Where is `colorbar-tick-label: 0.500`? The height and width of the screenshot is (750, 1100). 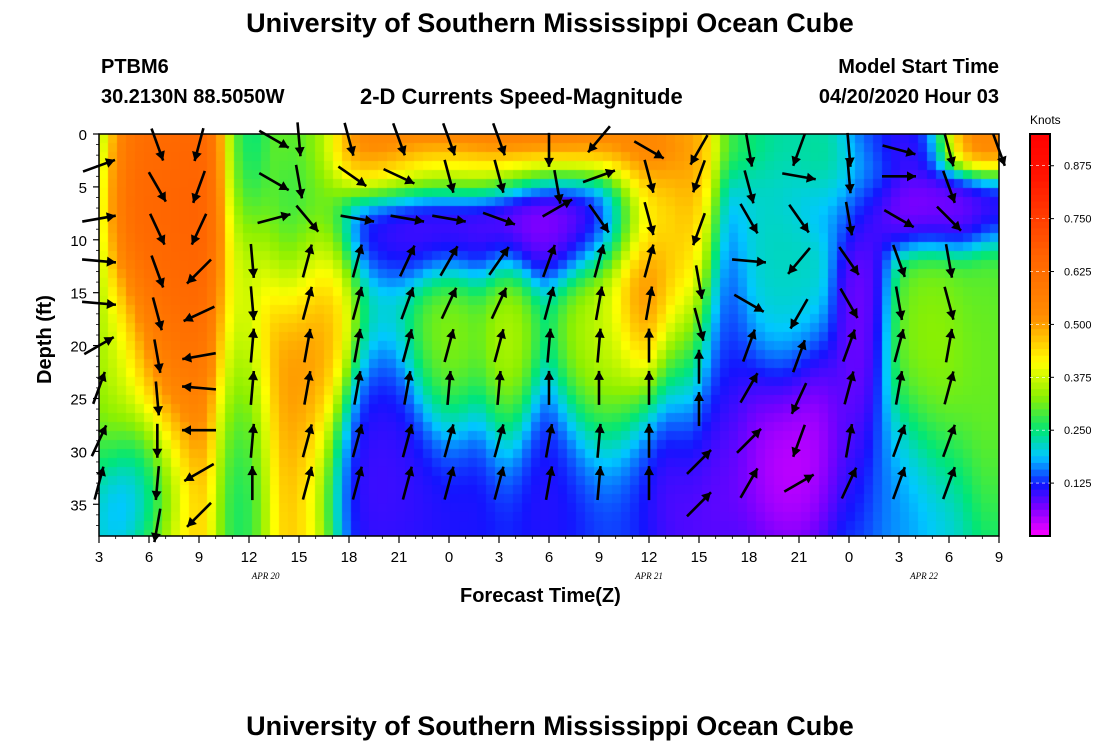
colorbar-tick-label: 0.500 is located at coordinates (1078, 325).